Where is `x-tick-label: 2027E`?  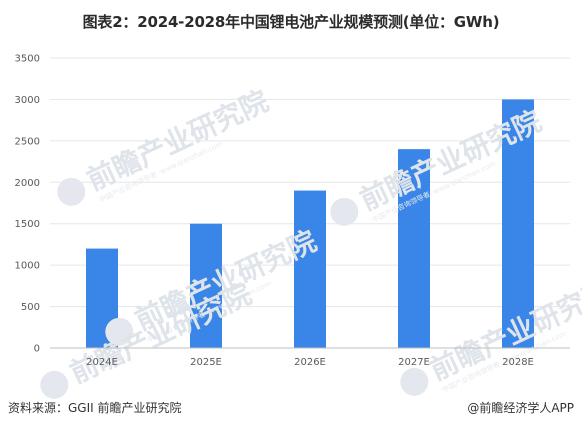
x-tick-label: 2027E is located at coordinates (414, 362).